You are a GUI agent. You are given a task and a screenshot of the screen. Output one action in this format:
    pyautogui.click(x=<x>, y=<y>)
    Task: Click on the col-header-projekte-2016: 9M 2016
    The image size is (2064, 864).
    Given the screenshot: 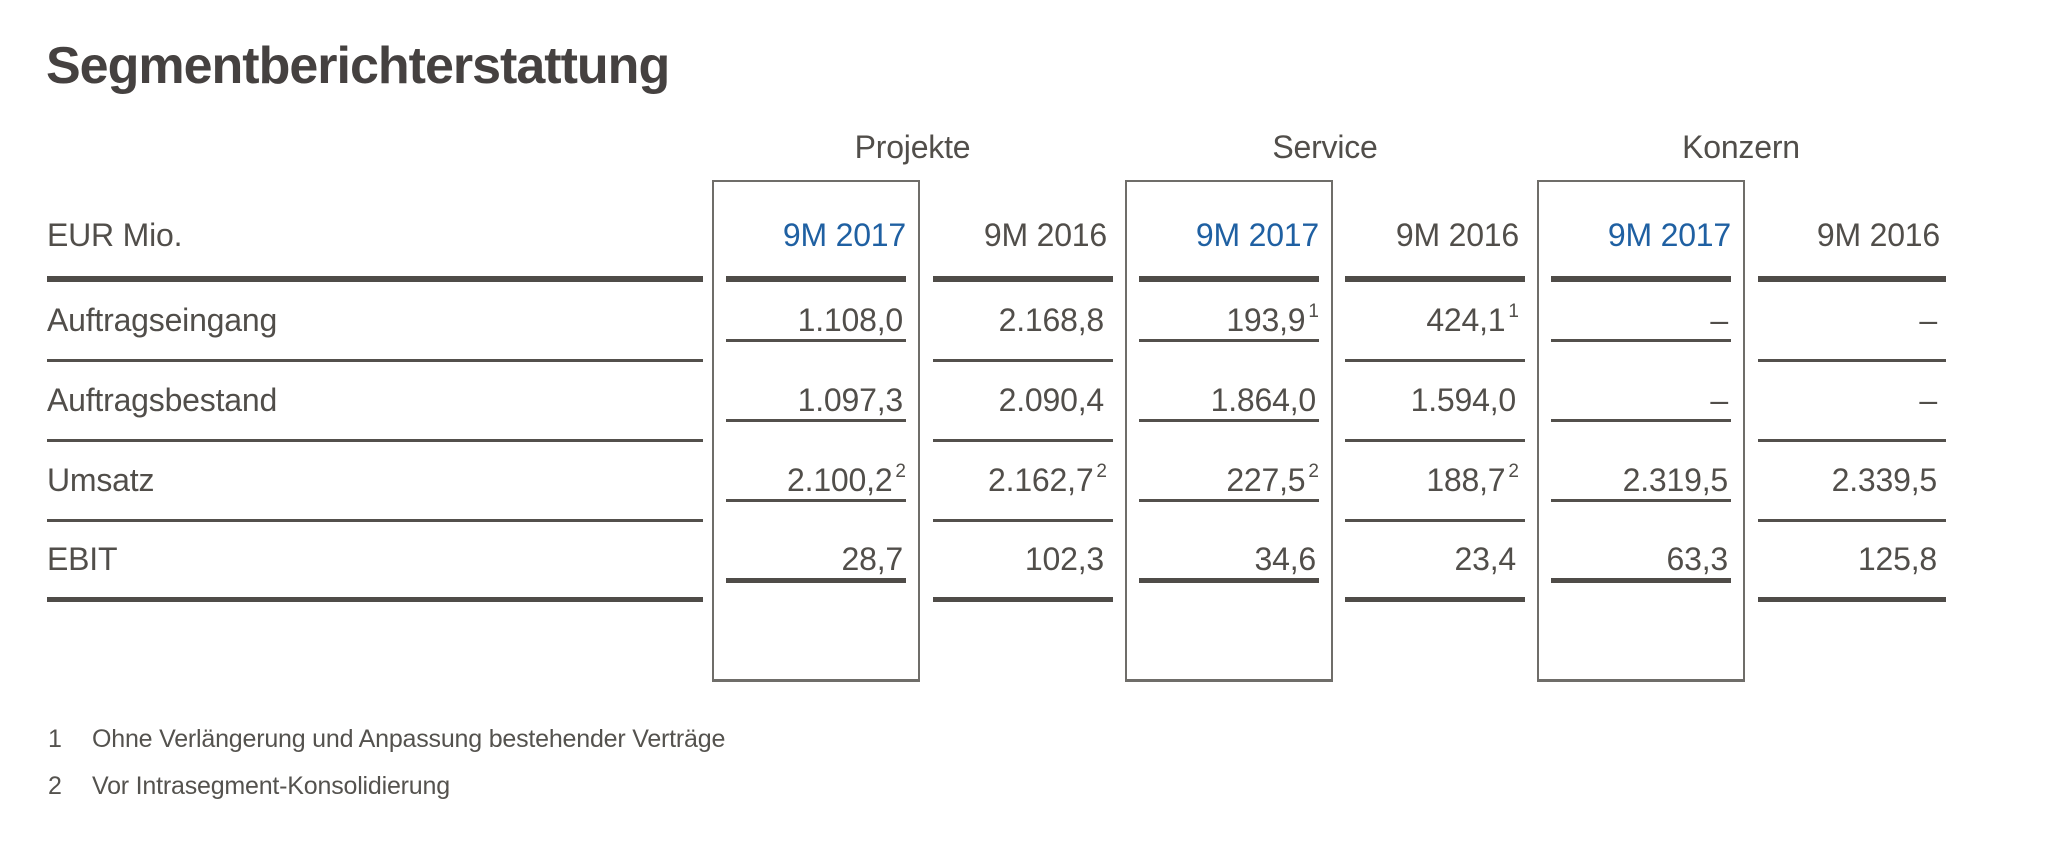 What is the action you would take?
    pyautogui.click(x=1023, y=231)
    